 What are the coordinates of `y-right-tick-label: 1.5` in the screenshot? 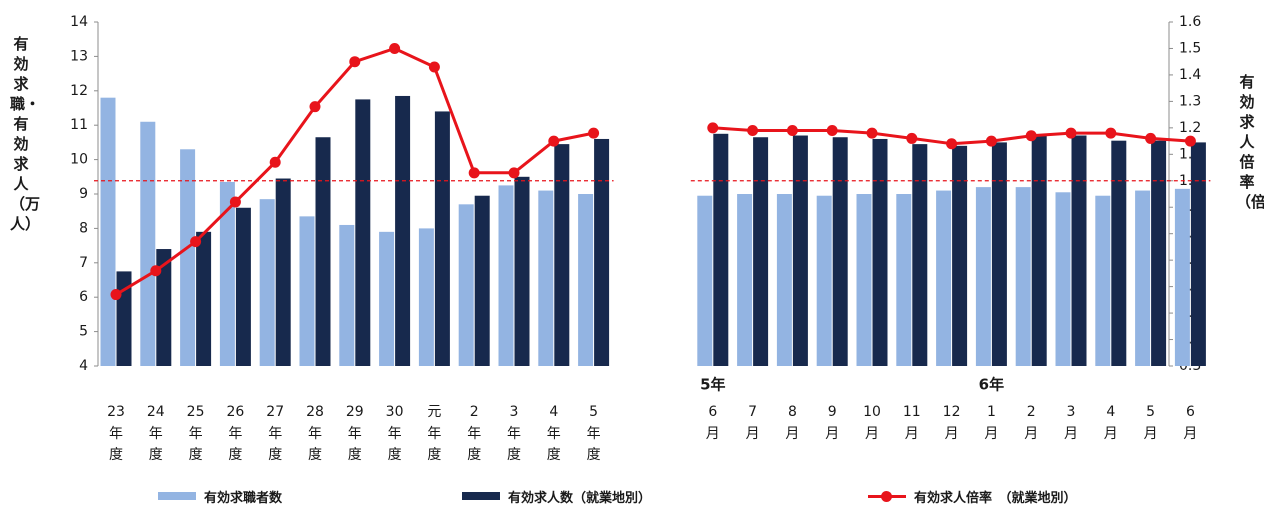 It's located at (1190, 48).